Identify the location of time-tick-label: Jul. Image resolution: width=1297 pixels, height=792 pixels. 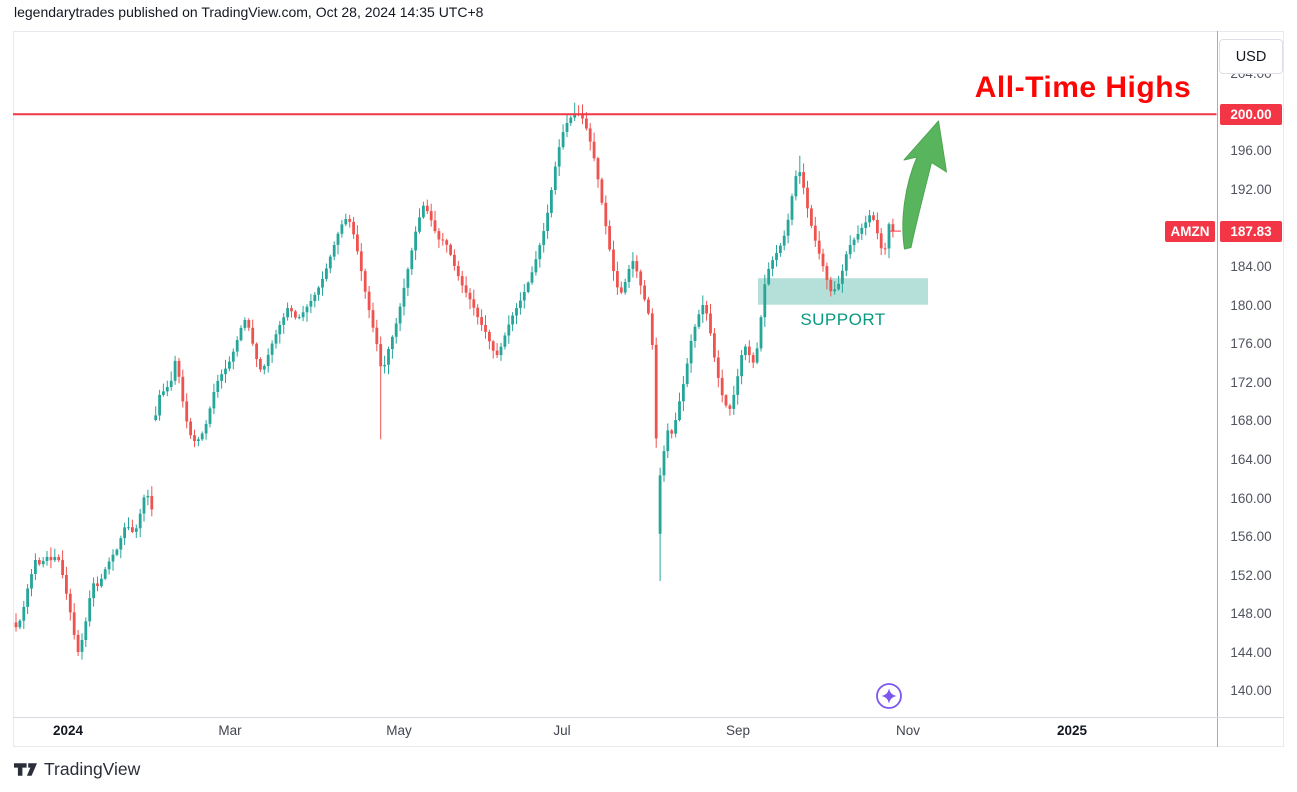
(562, 730).